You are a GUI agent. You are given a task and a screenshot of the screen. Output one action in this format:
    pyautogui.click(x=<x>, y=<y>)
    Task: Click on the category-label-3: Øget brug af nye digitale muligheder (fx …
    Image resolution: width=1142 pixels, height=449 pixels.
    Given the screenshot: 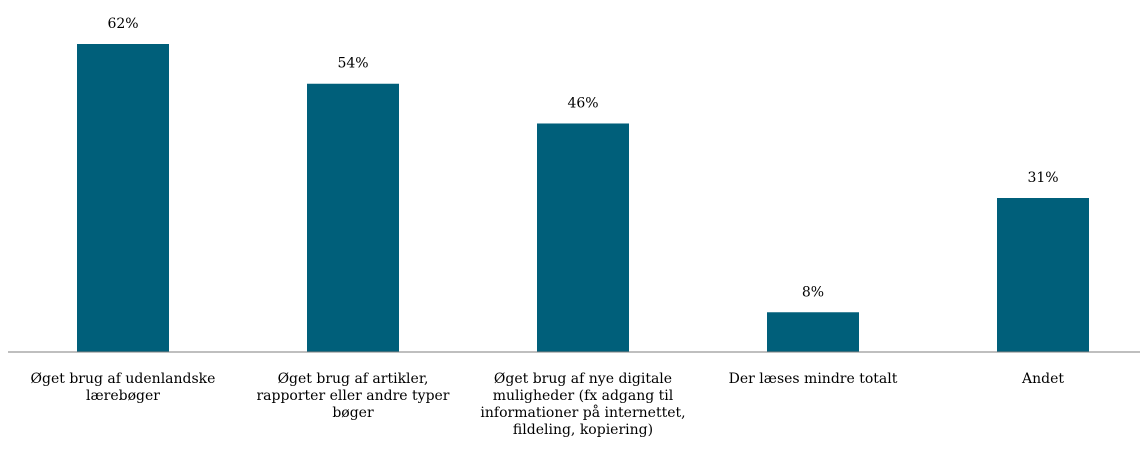 What is the action you would take?
    pyautogui.click(x=582, y=404)
    